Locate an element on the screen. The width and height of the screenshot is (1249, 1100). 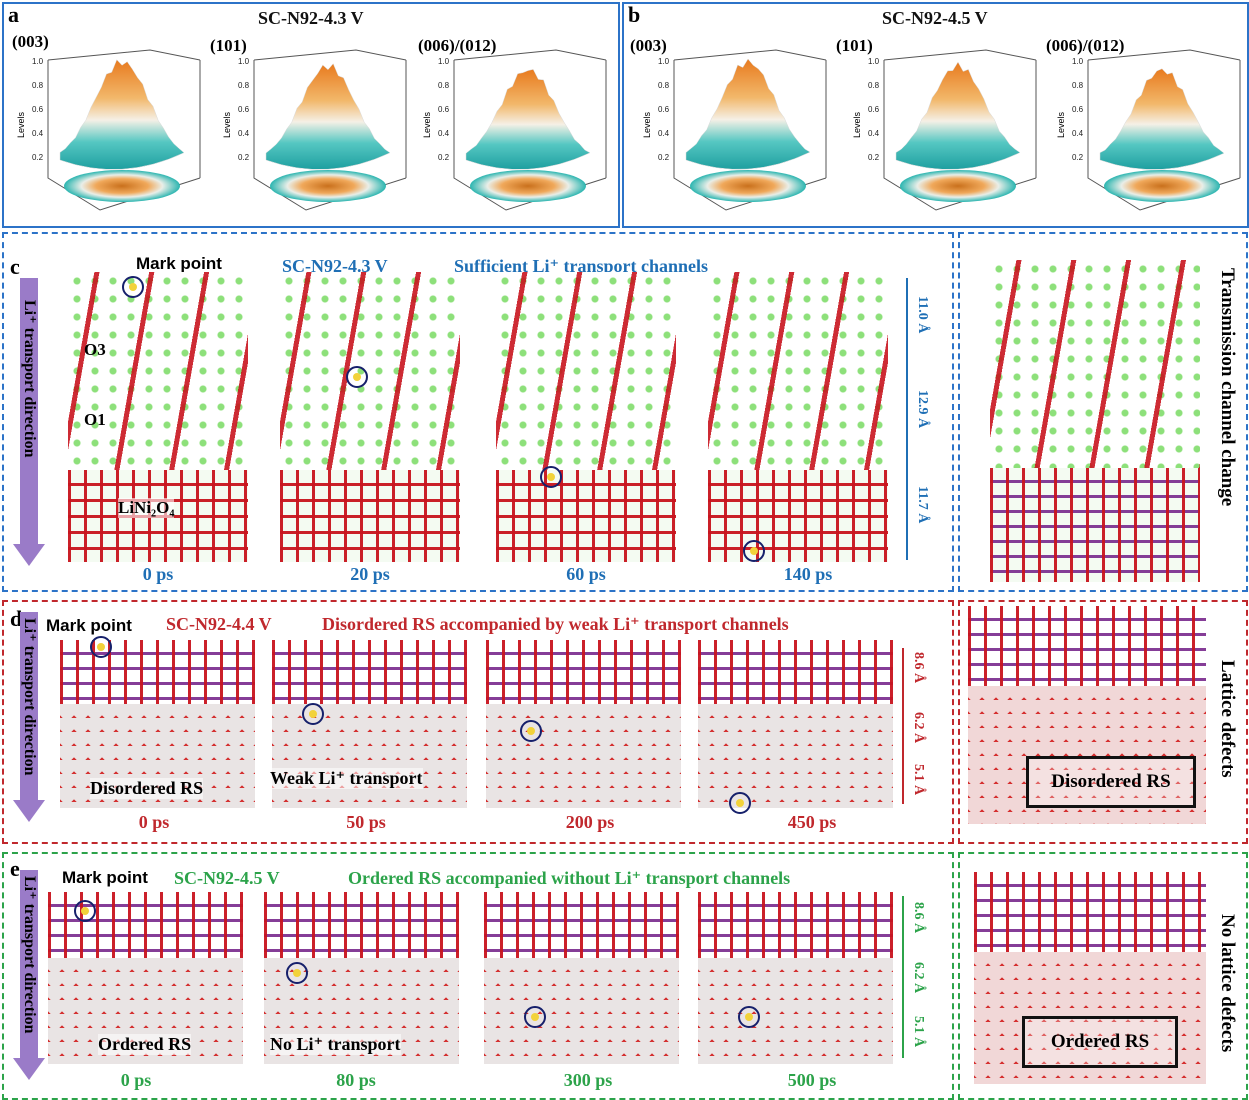
layer-label-o3: O3 is located at coordinates (95, 349).